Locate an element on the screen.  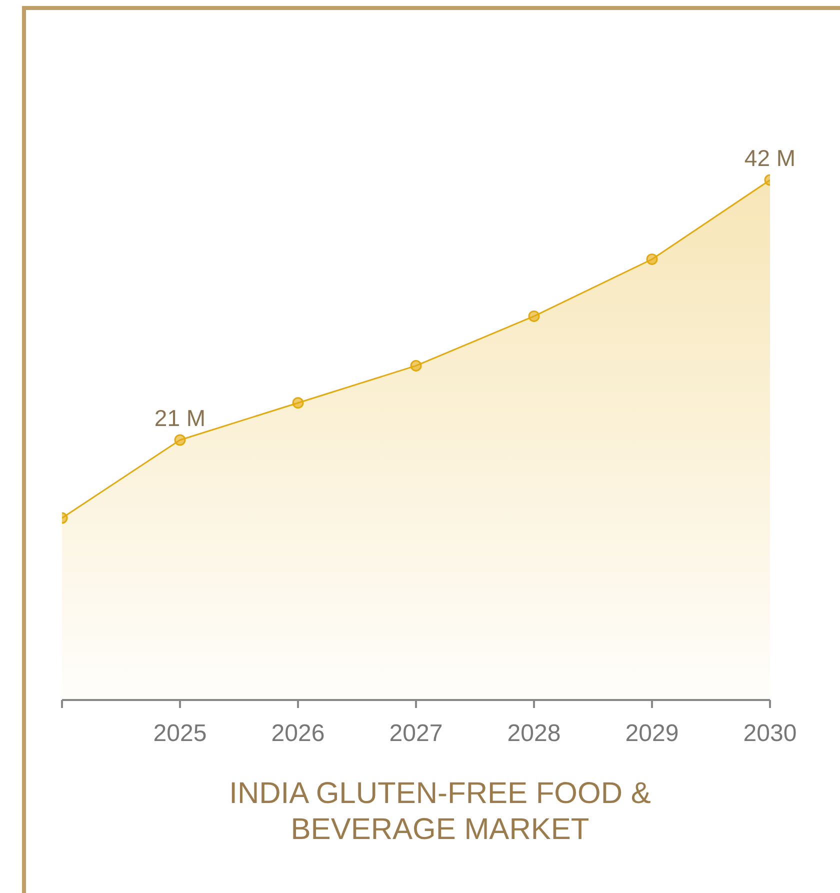
data-label: 21 M is located at coordinates (180, 418).